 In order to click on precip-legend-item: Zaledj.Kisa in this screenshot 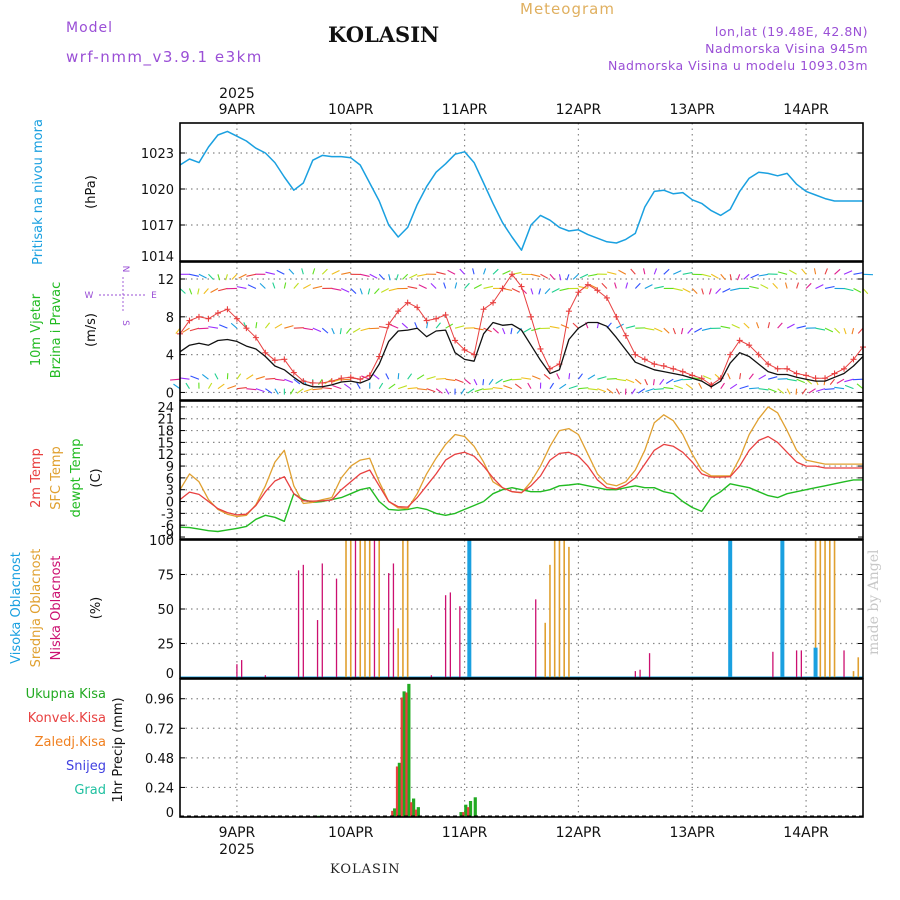, I will do `click(70, 742)`.